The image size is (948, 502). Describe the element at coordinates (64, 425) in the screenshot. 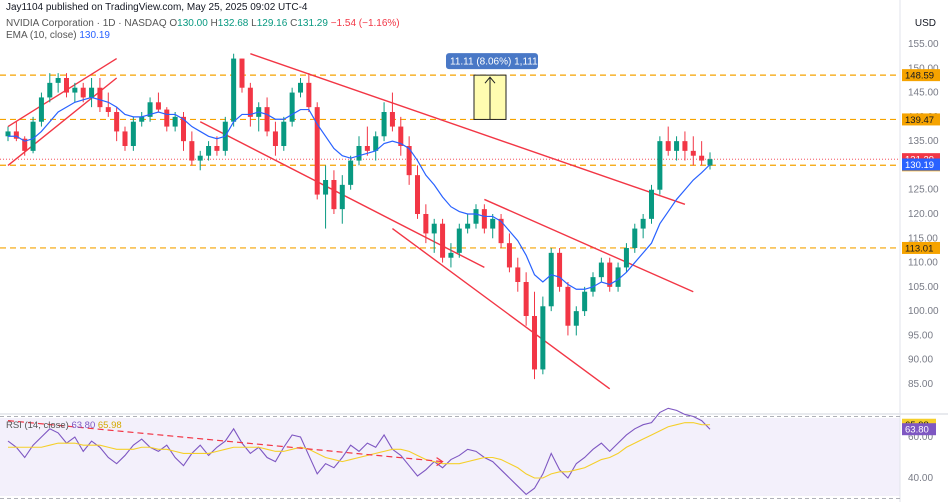

I see `rsi-title: RSI (14, close) 63.80 65.98` at that location.